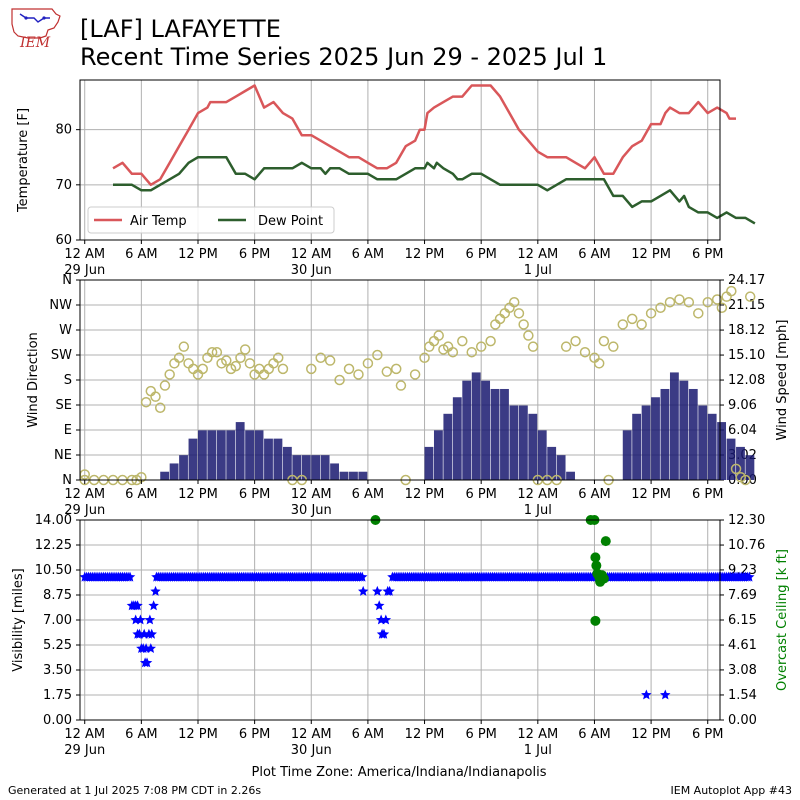 The image size is (800, 800). What do you see at coordinates (538, 270) in the screenshot?
I see `temp-date-label: 1 Jul` at bounding box center [538, 270].